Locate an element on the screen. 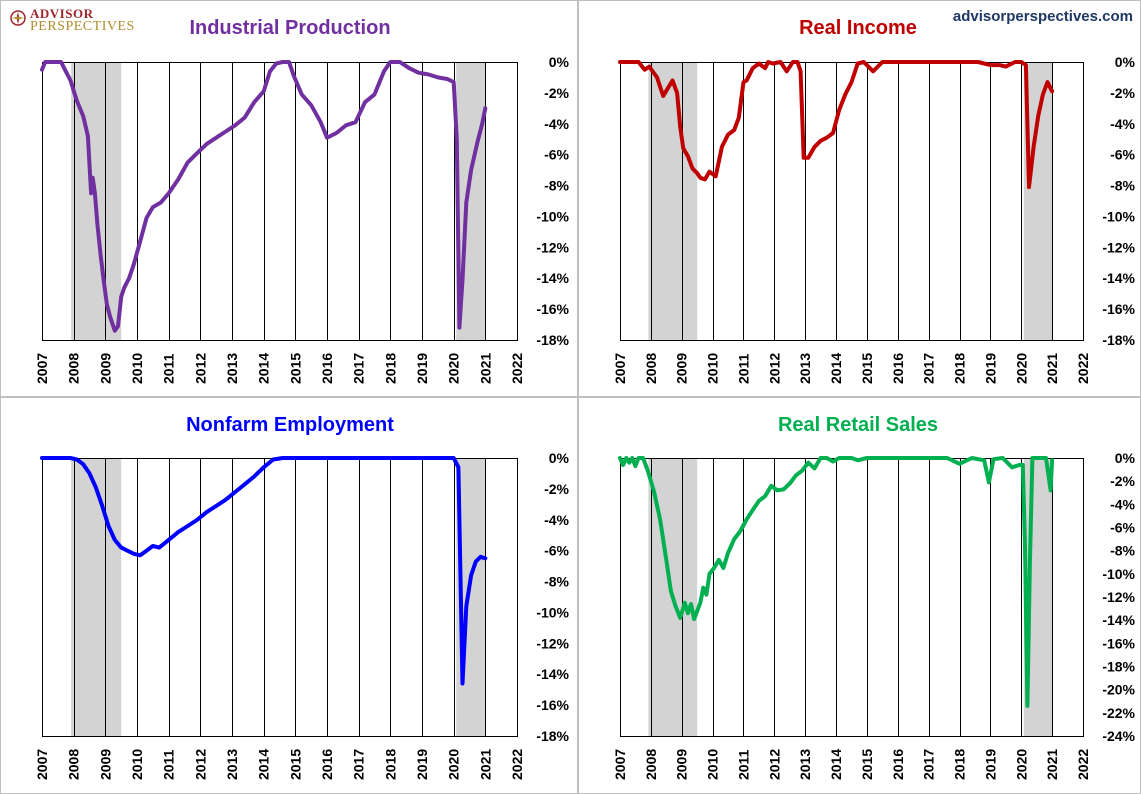 This screenshot has width=1141, height=794. y-tick-label: -20% is located at coordinates (1118, 690).